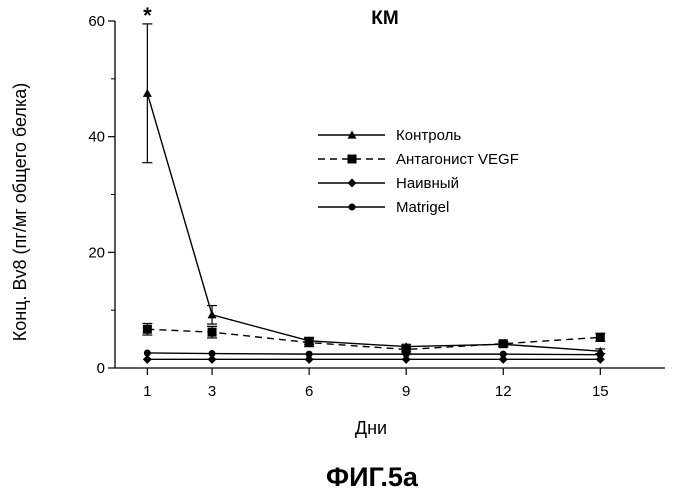 The width and height of the screenshot is (688, 500). Describe the element at coordinates (96, 21) in the screenshot. I see `y-tick-label: 60` at that location.